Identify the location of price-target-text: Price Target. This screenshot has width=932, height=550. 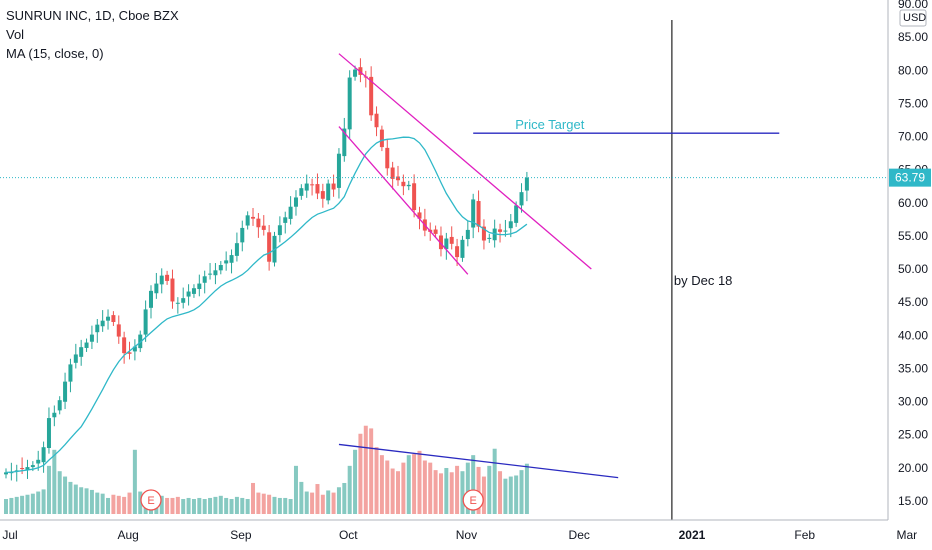
(550, 124).